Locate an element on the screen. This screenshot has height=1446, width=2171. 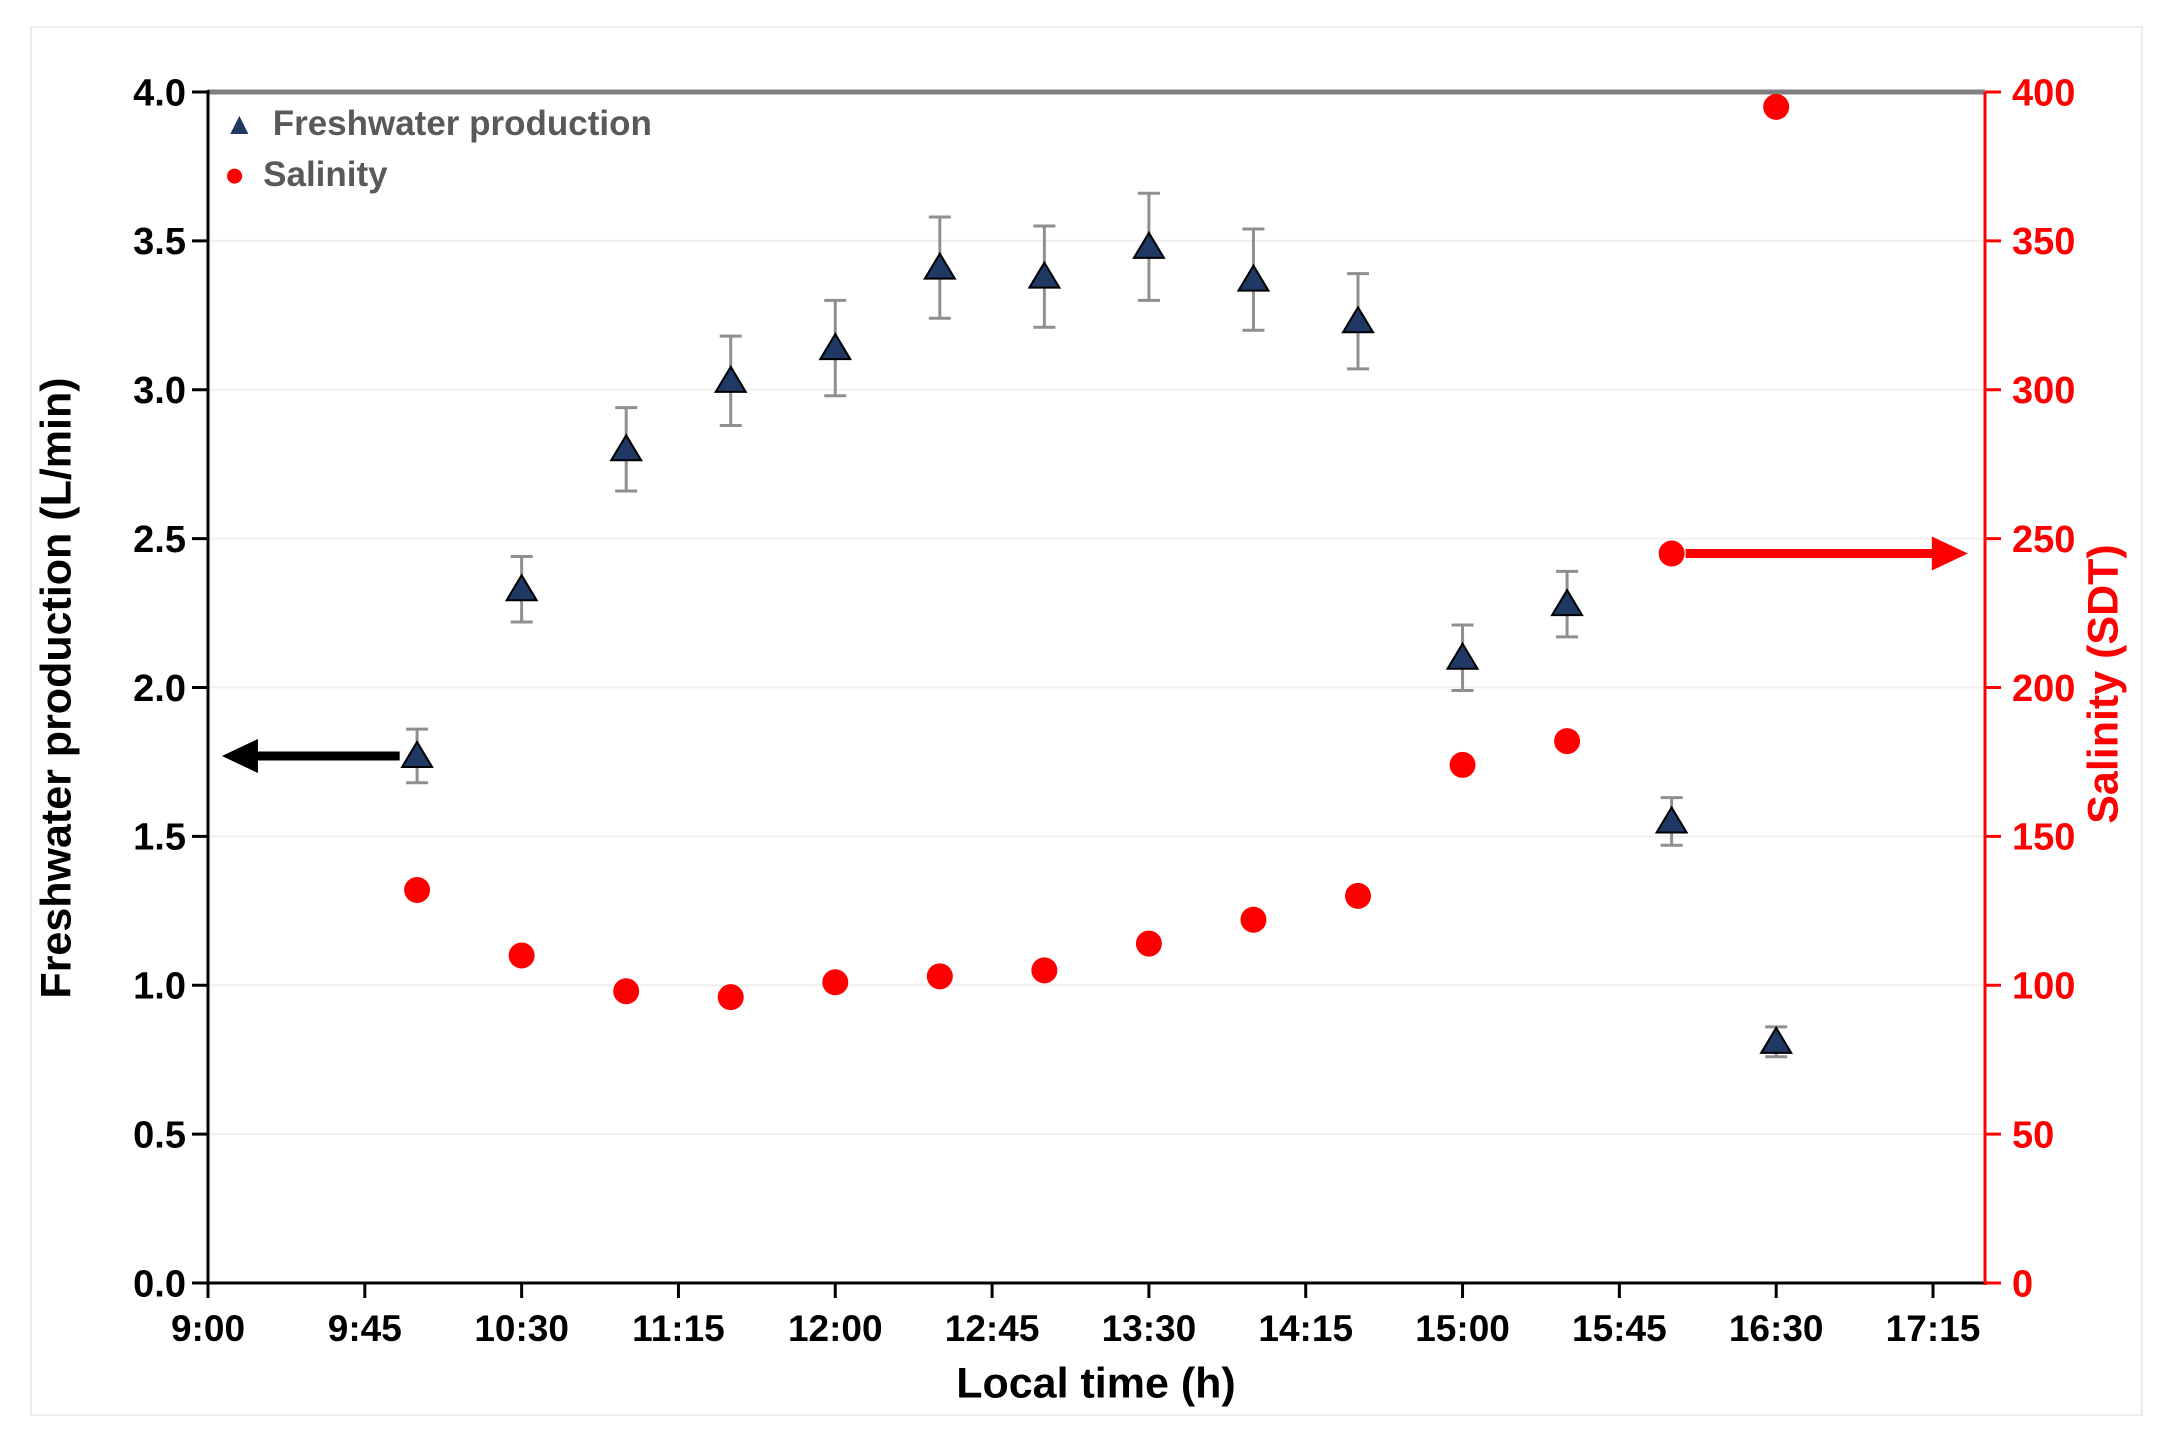
y-right-tick-label: 150 is located at coordinates (2043, 838).